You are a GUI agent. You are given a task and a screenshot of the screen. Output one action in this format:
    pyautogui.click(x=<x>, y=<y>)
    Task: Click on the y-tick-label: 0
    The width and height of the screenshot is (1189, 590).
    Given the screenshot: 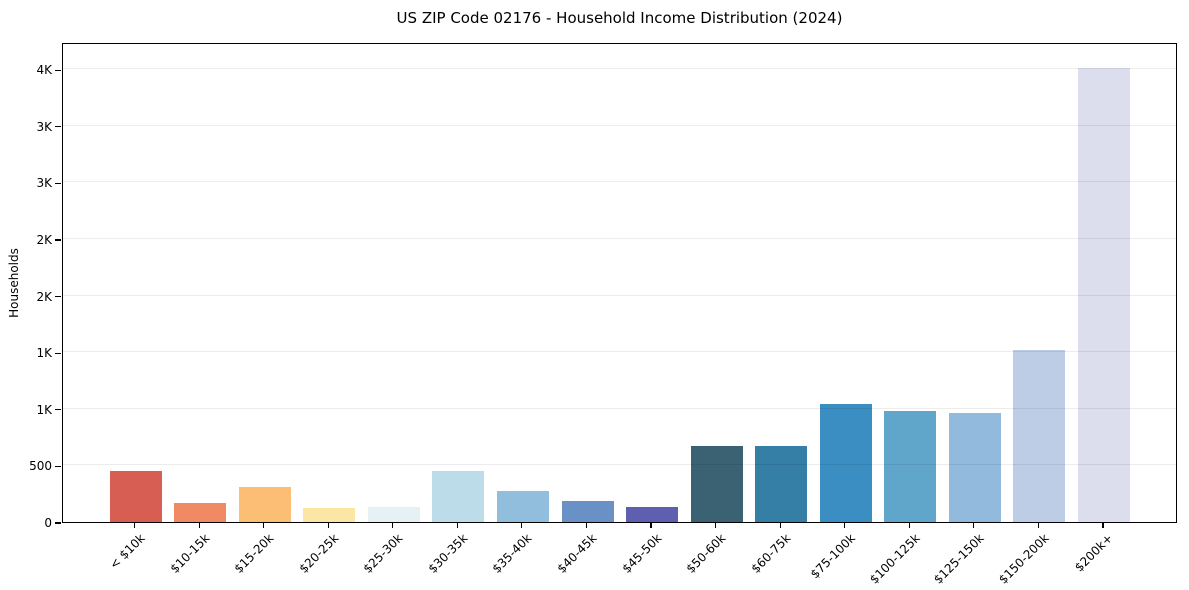 What is the action you would take?
    pyautogui.click(x=48, y=523)
    